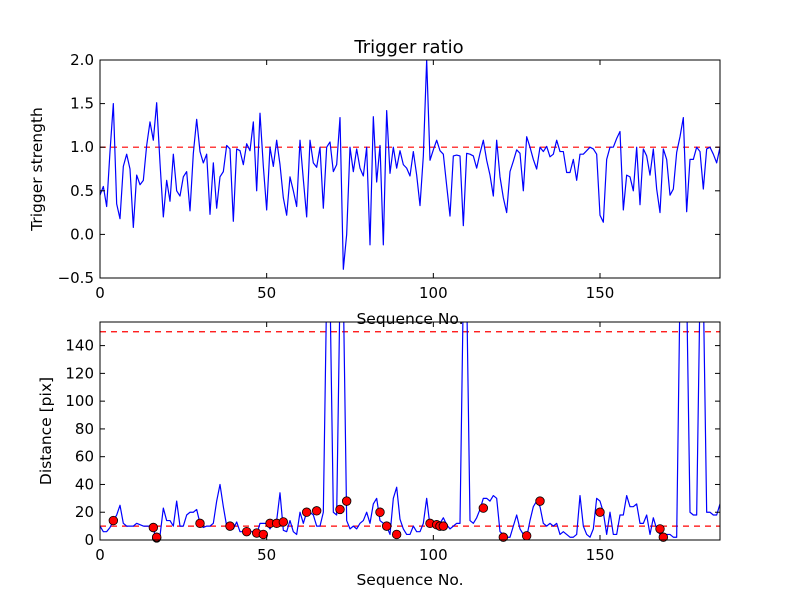 Image resolution: width=800 pixels, height=600 pixels. What do you see at coordinates (84, 512) in the screenshot?
I see `y-tick-label: 20` at bounding box center [84, 512].